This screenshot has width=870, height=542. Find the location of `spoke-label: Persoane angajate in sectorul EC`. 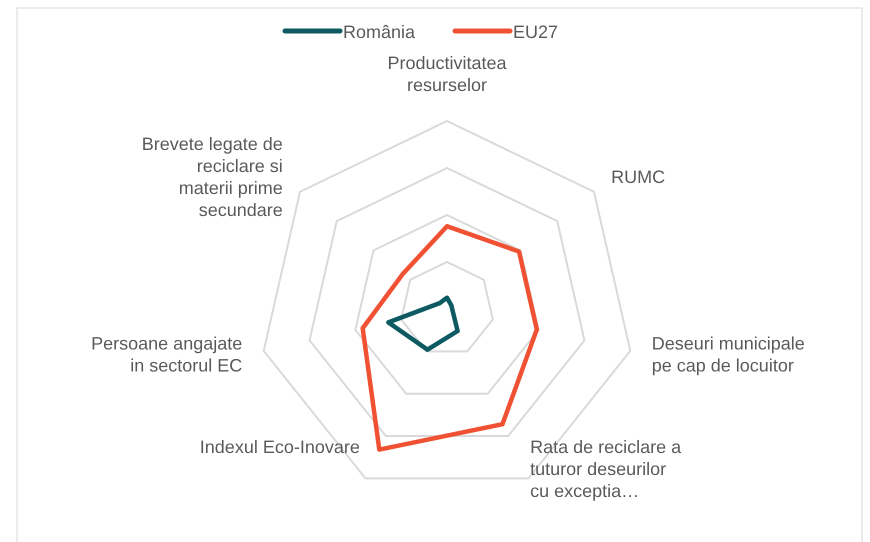

spoke-label: Persoane angajate in sectorul EC is located at coordinates (166, 355).